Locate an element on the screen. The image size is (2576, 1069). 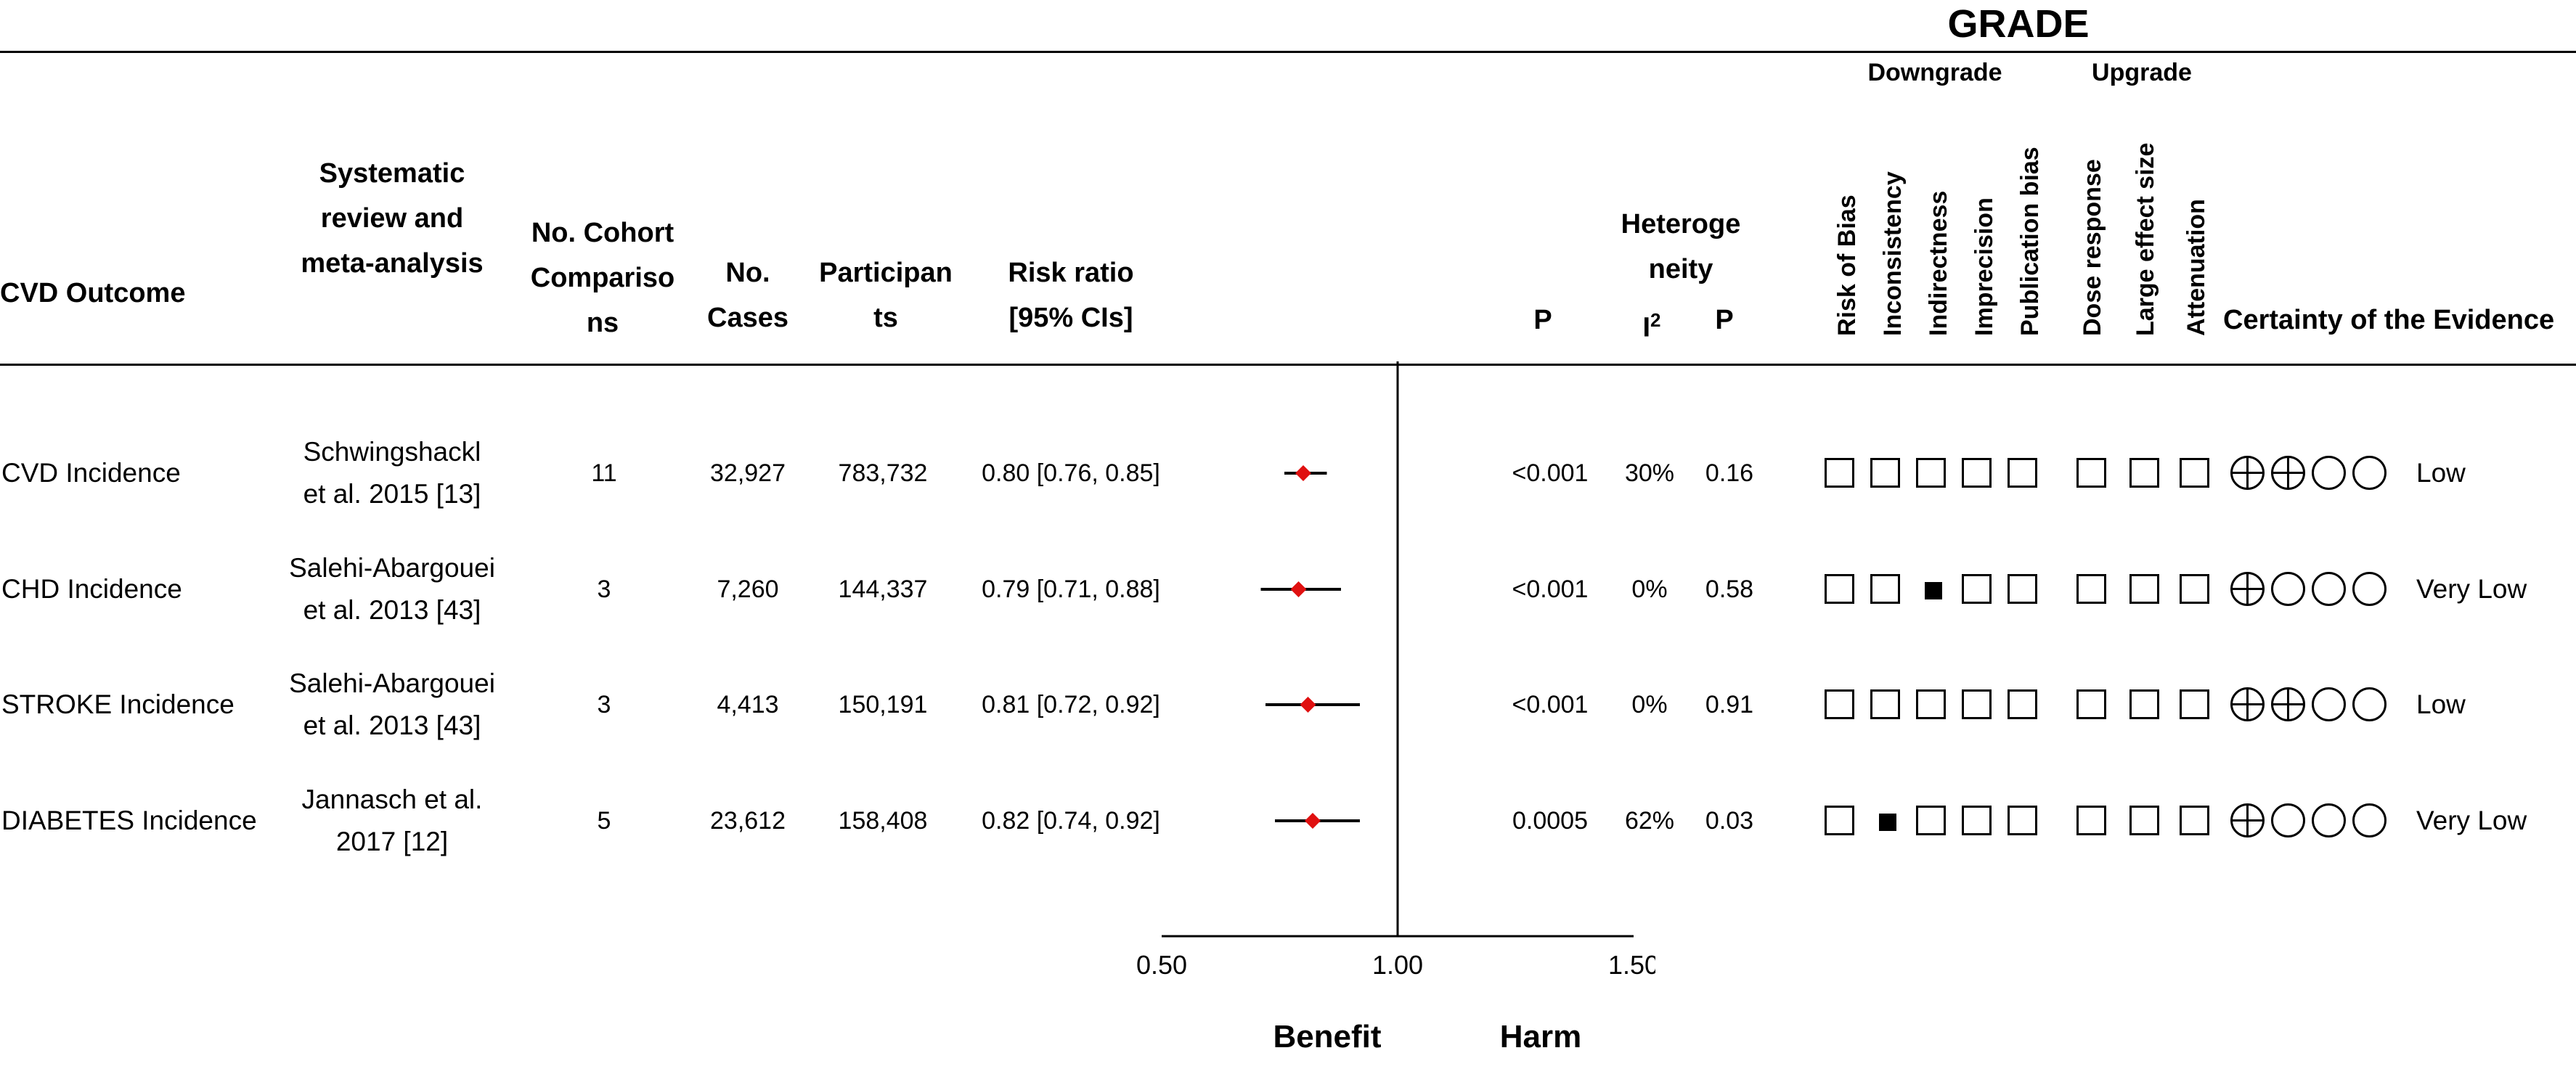
header-participants-line-1: Participan is located at coordinates (886, 273).